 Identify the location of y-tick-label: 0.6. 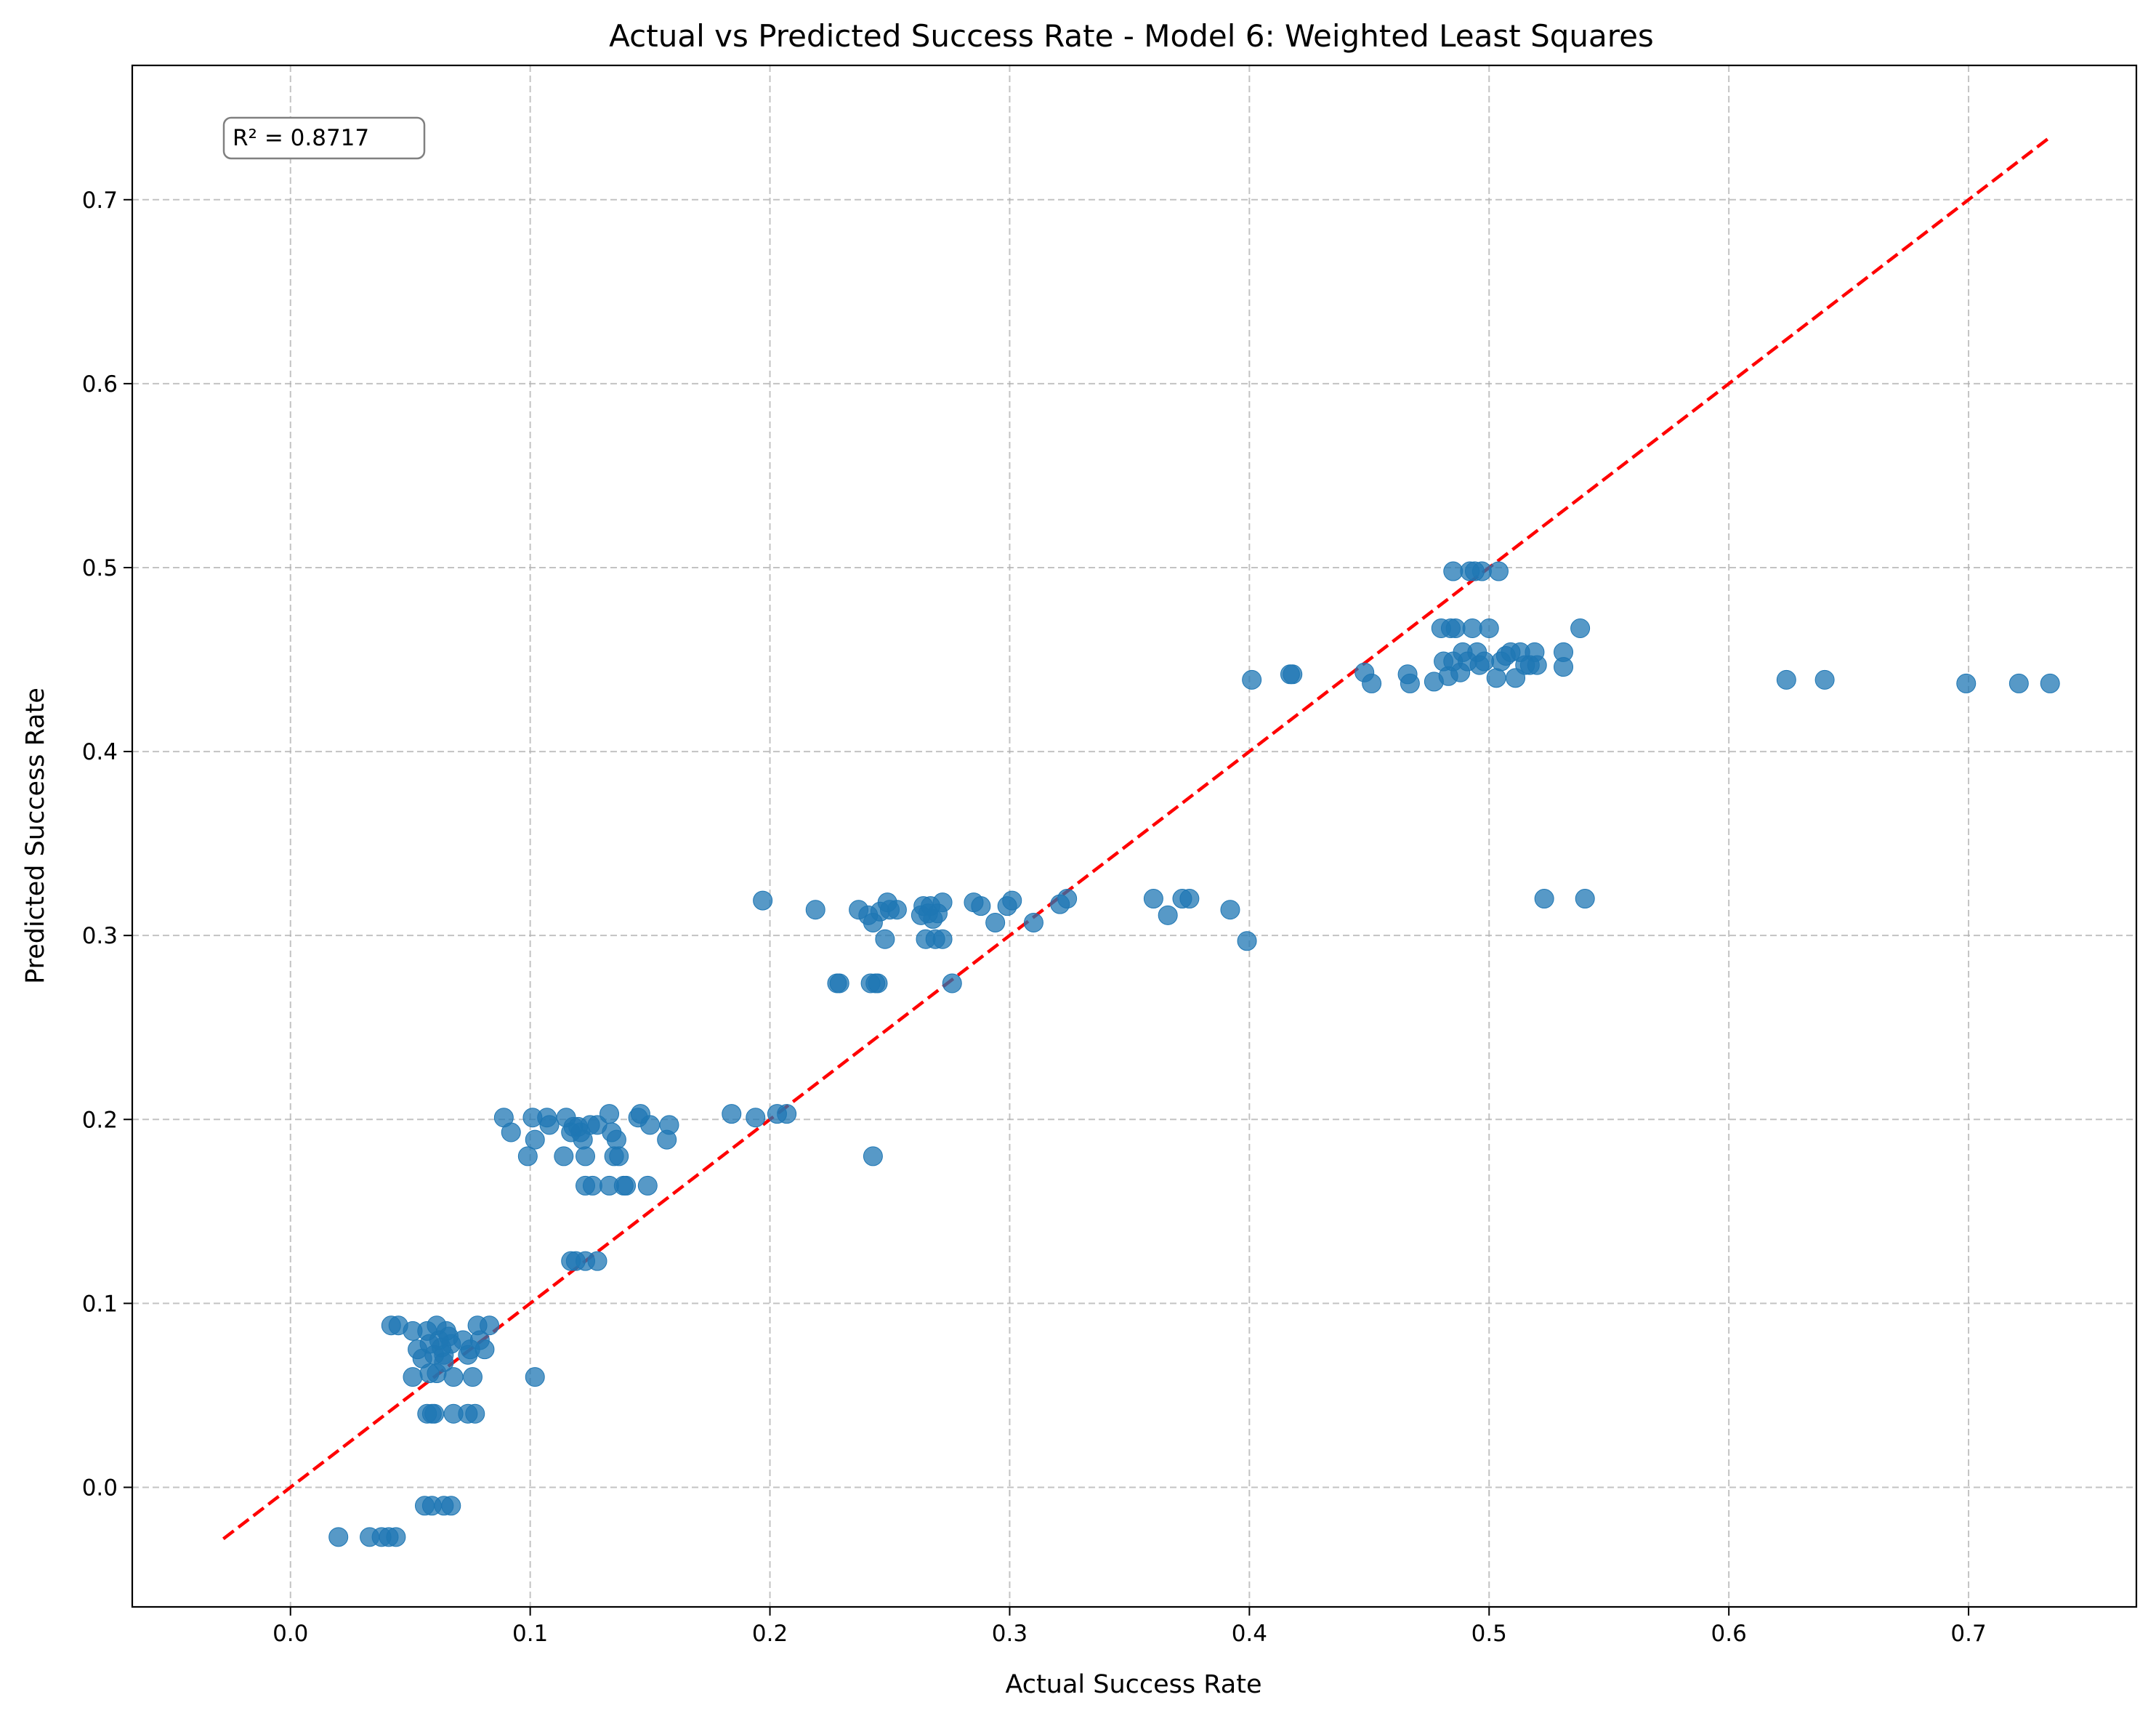
(100, 384).